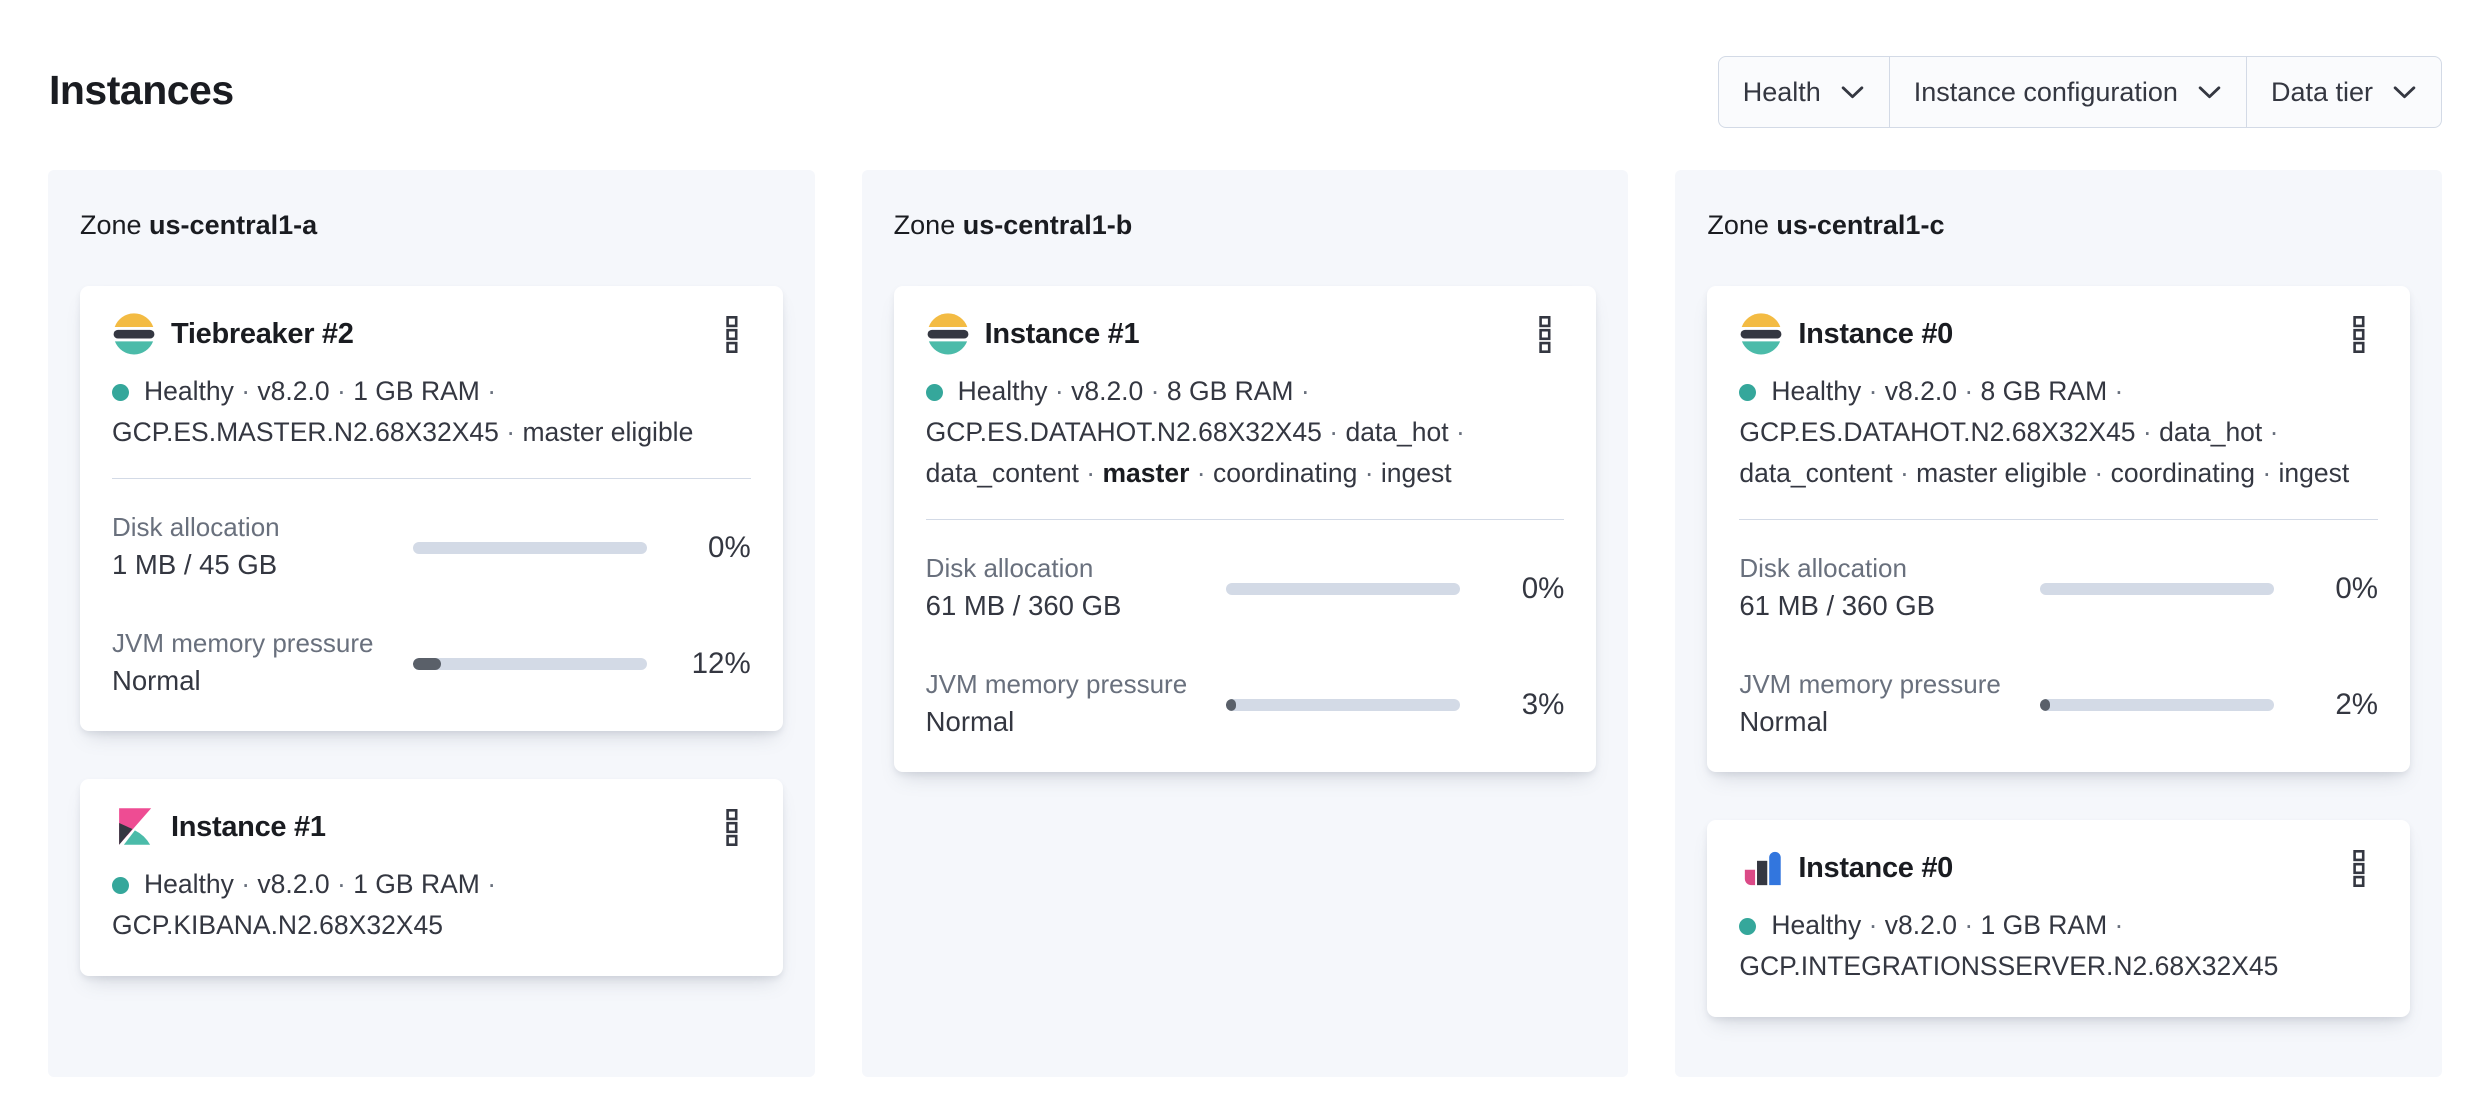 Image resolution: width=2490 pixels, height=1102 pixels. I want to click on instance-card-header: Instance #1, so click(431, 827).